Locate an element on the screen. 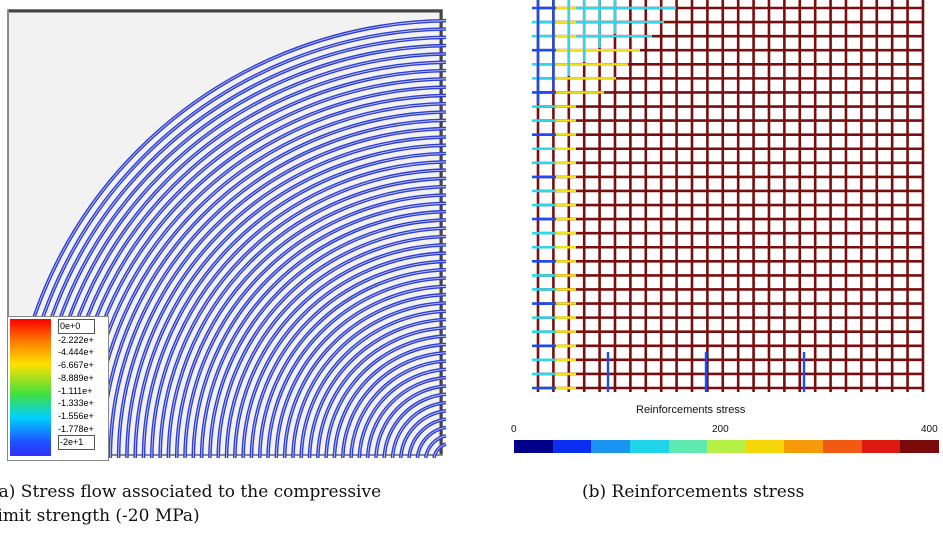 The height and width of the screenshot is (534, 943). legend-label: -8.889e+ is located at coordinates (76, 377).